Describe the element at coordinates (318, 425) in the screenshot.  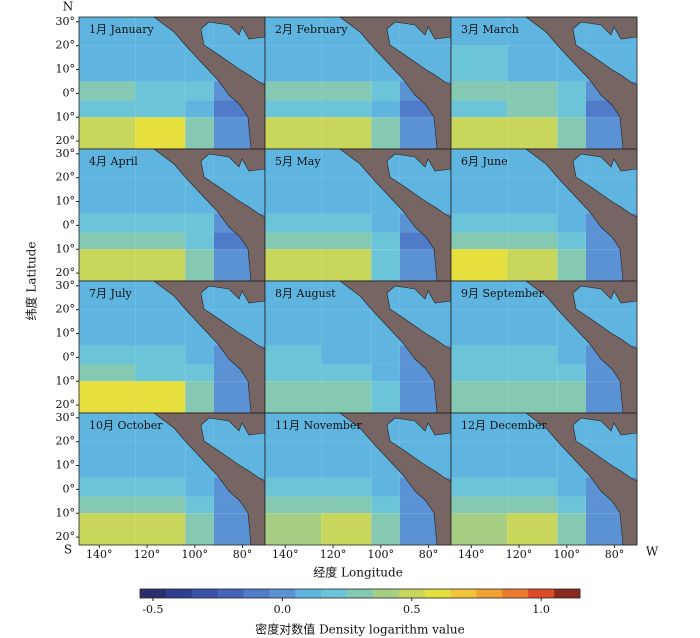
I see `panel-label: 11月 November` at that location.